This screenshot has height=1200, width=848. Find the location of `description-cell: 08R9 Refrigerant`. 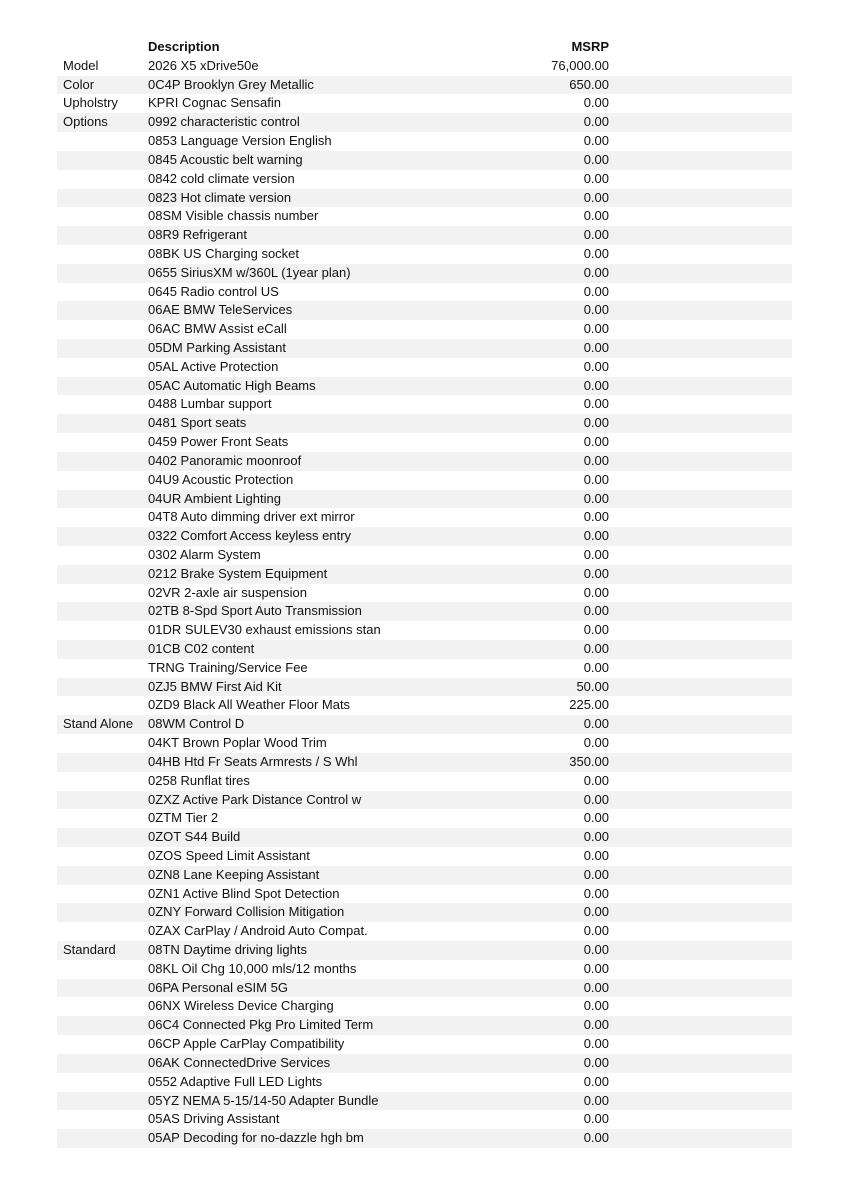

description-cell: 08R9 Refrigerant is located at coordinates (197, 235).